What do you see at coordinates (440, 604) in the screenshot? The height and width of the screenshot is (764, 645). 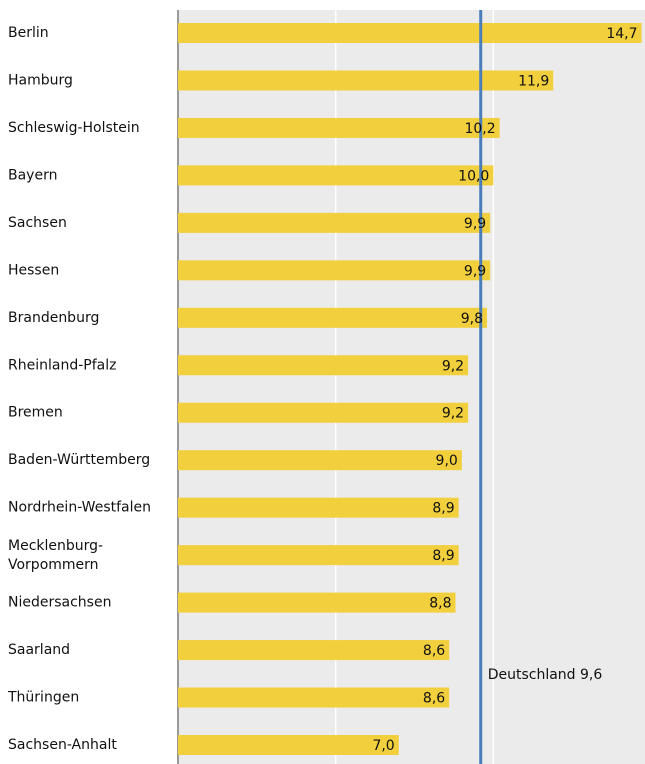 I see `value-label: 8,8` at bounding box center [440, 604].